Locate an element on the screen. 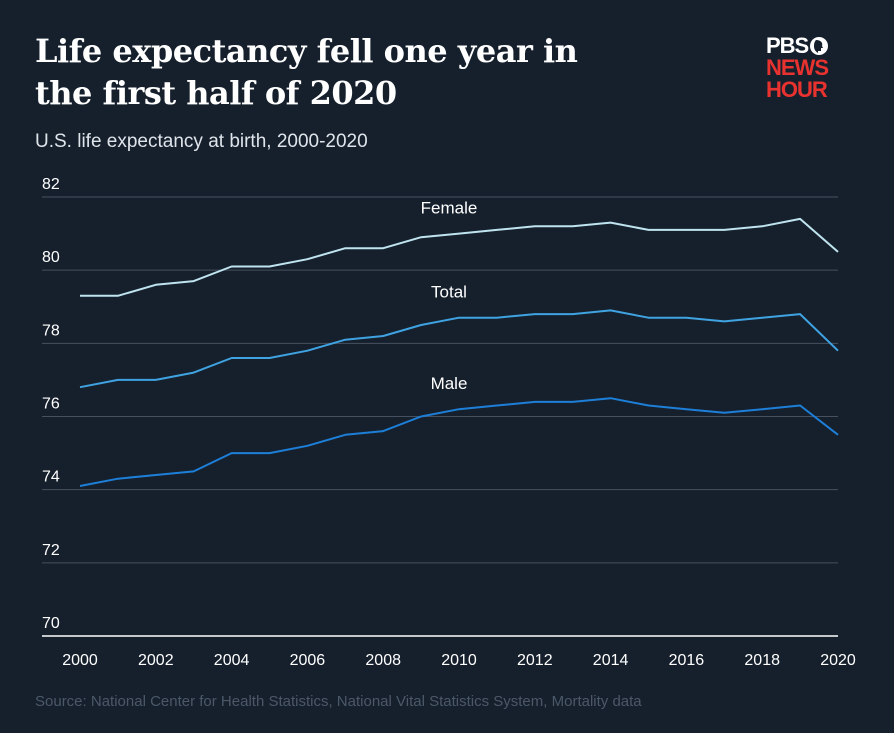 The image size is (894, 733). series-label-female: Female is located at coordinates (449, 208).